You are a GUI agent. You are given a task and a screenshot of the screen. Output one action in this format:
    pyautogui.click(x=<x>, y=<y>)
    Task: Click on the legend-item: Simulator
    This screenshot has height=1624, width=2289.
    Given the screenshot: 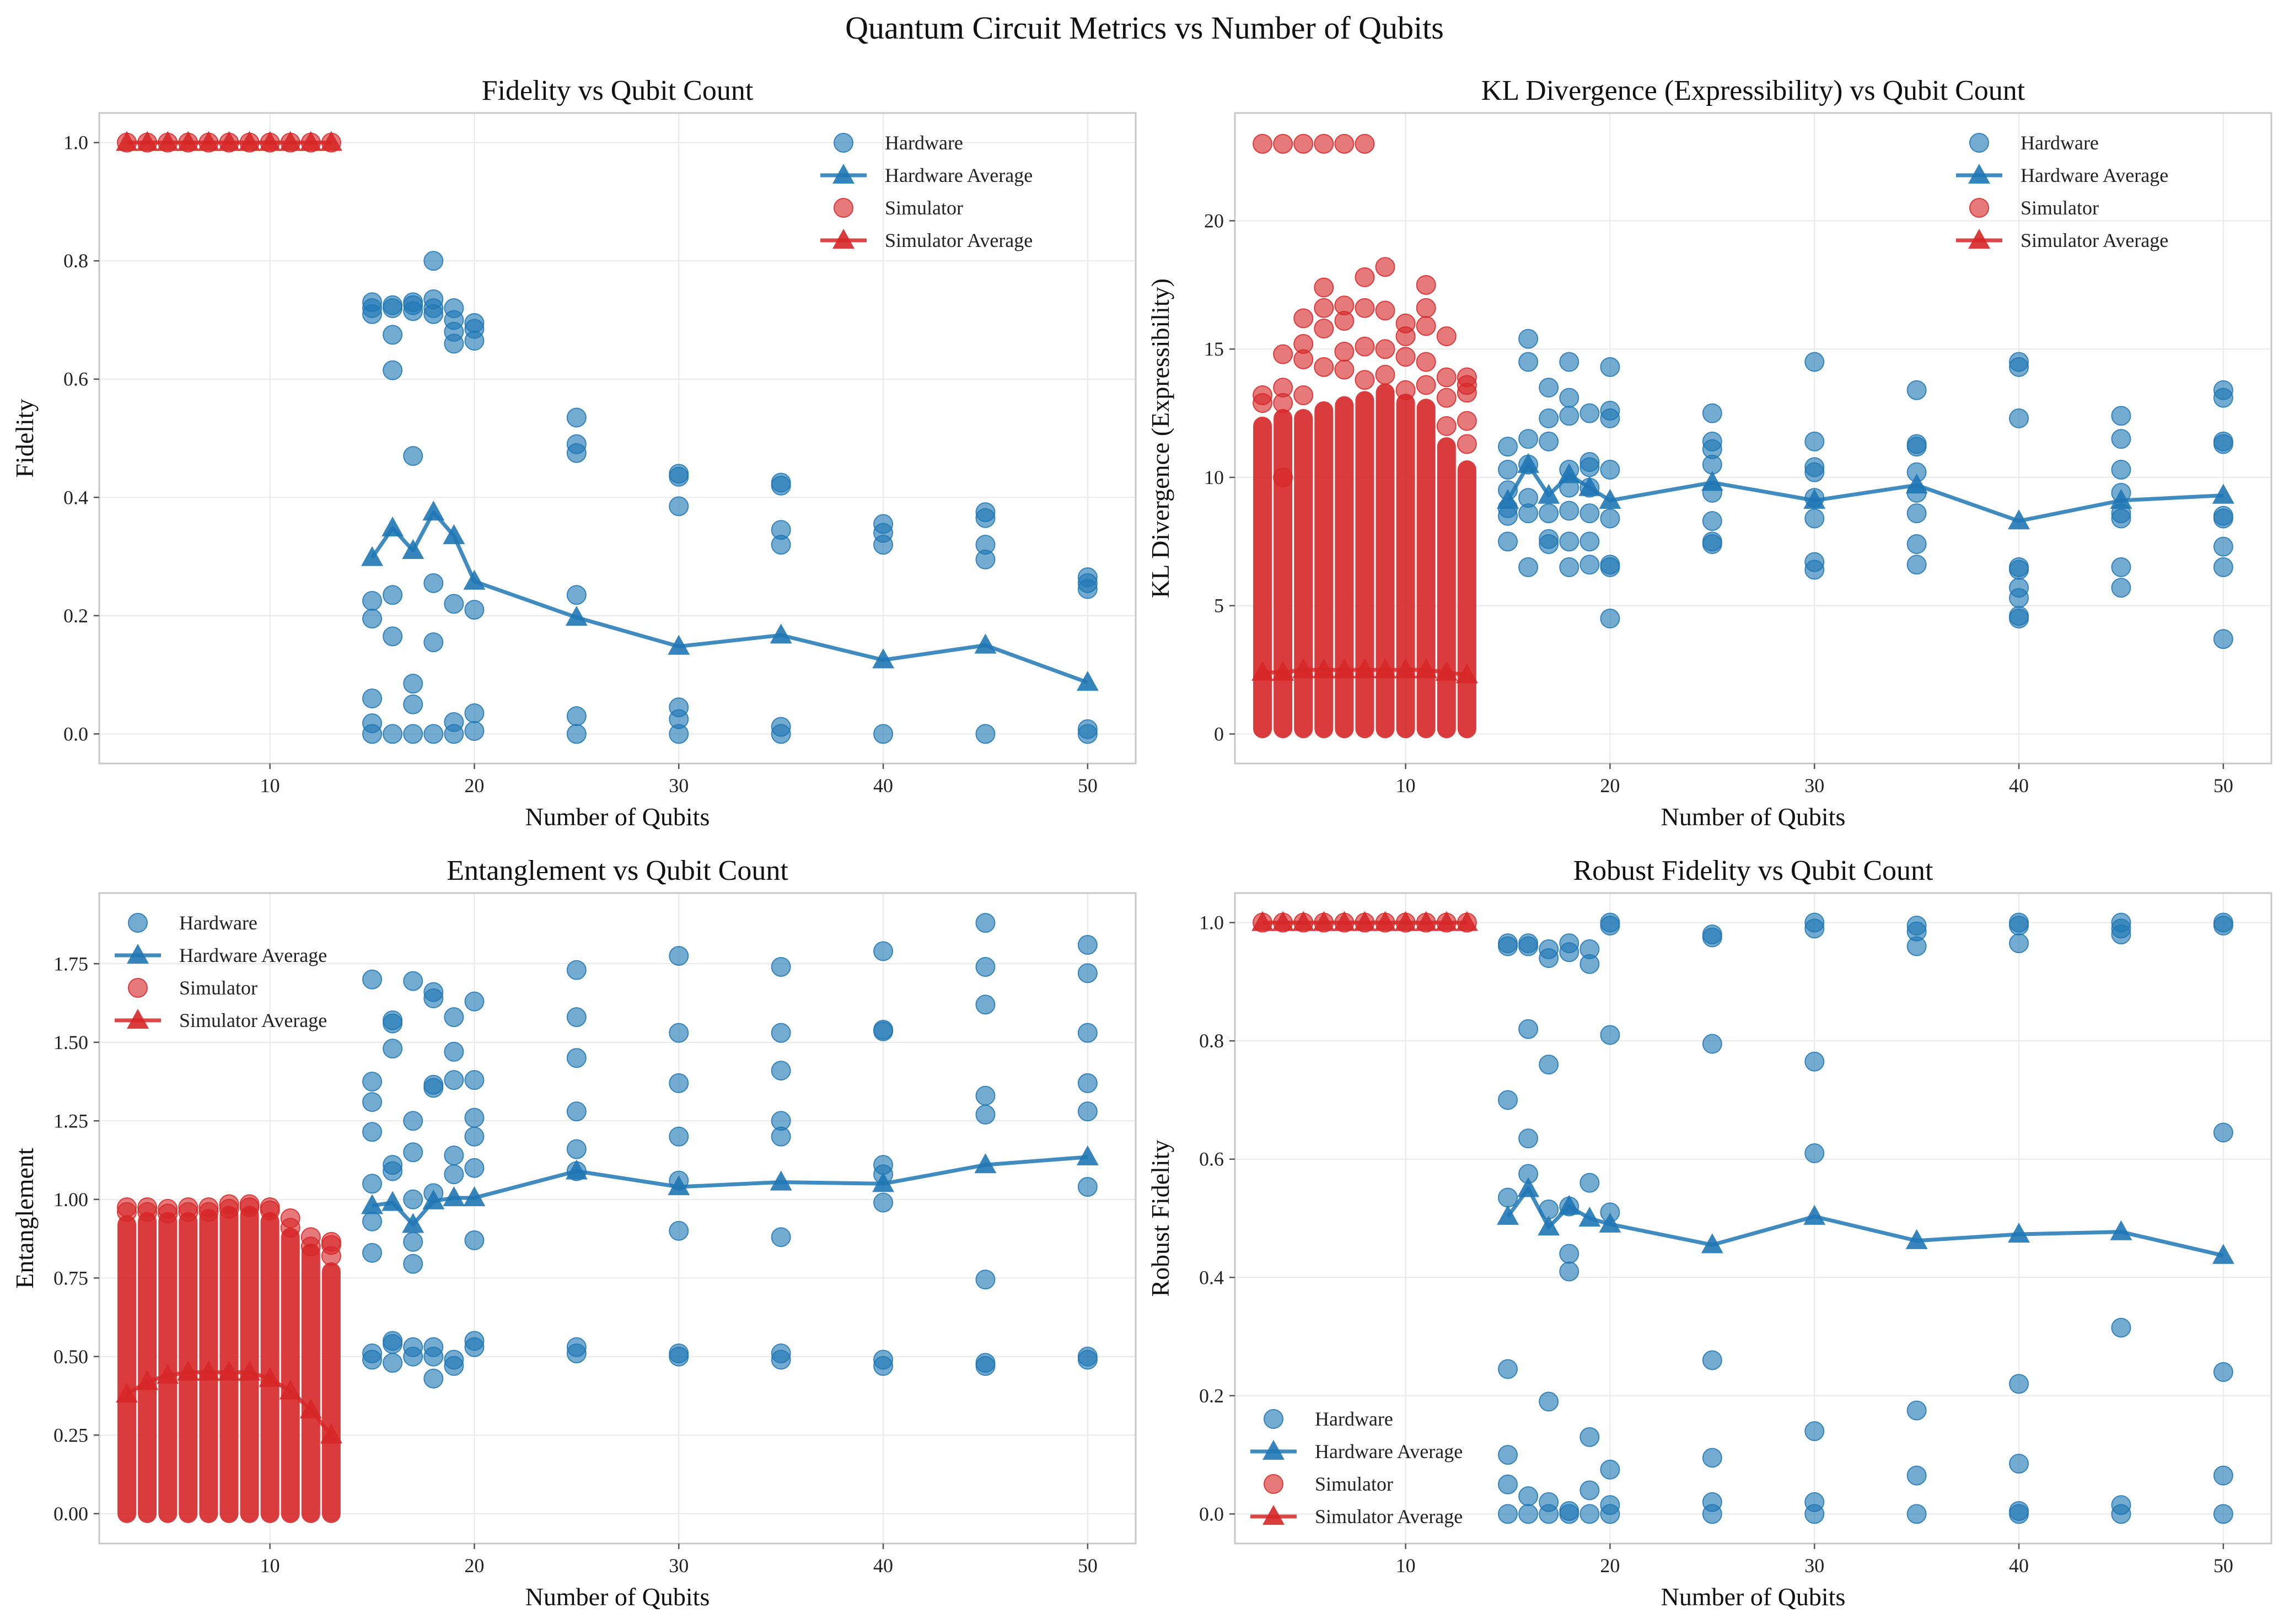 What is the action you would take?
    pyautogui.click(x=2034, y=208)
    